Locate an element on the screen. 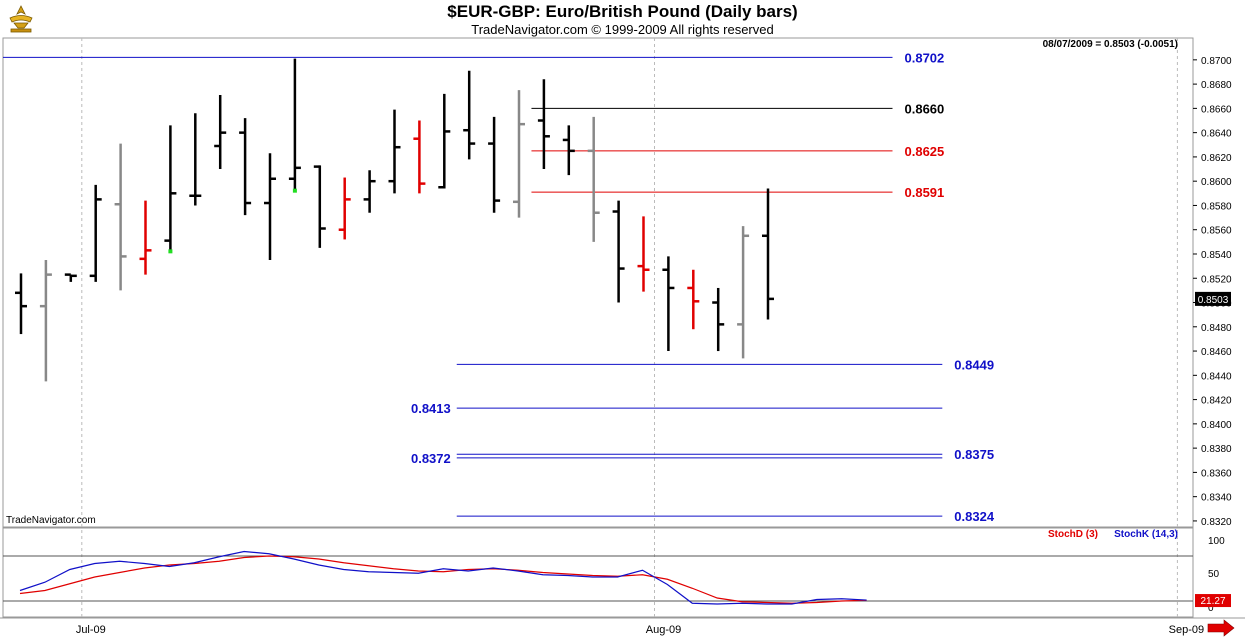 The image size is (1245, 640). y-tick-label: 0.8460 is located at coordinates (1216, 352).